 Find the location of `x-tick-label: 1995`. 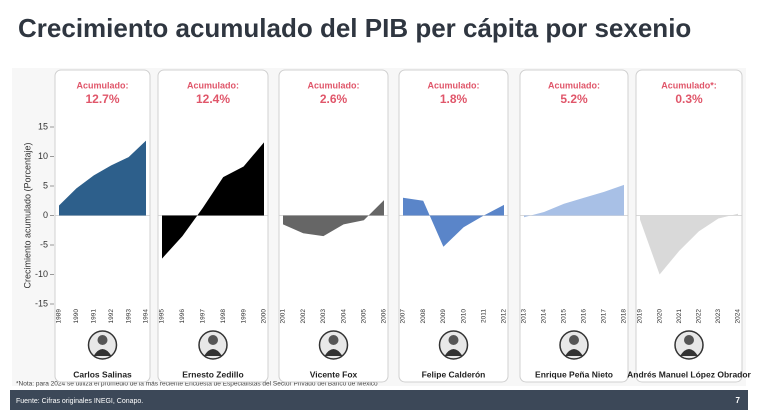

x-tick-label: 1995 is located at coordinates (162, 316).